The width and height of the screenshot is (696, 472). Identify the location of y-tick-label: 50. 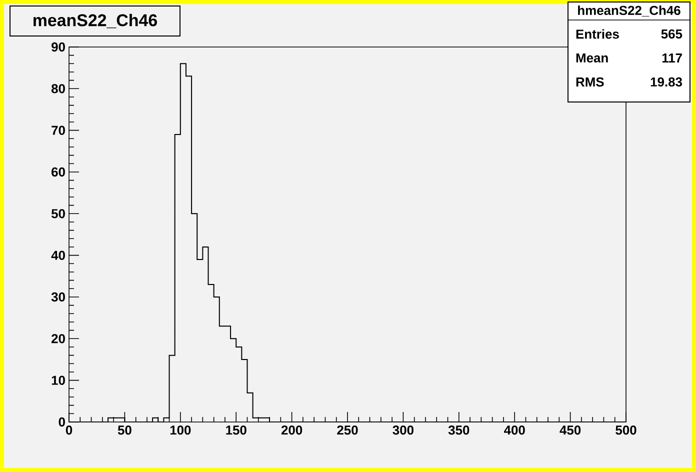
(58, 213).